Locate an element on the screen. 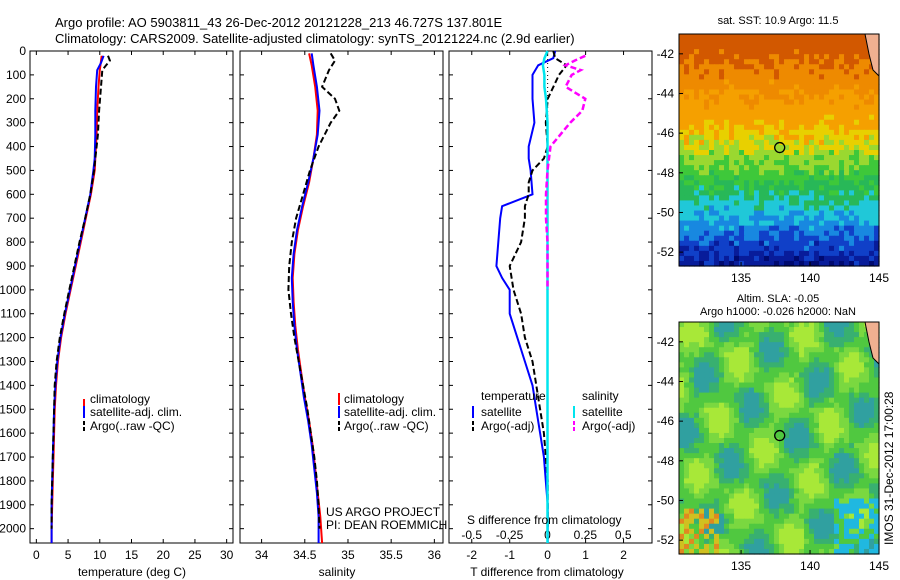 Image resolution: width=900 pixels, height=580 pixels. depth-tick-label: 700 is located at coordinates (16, 218).